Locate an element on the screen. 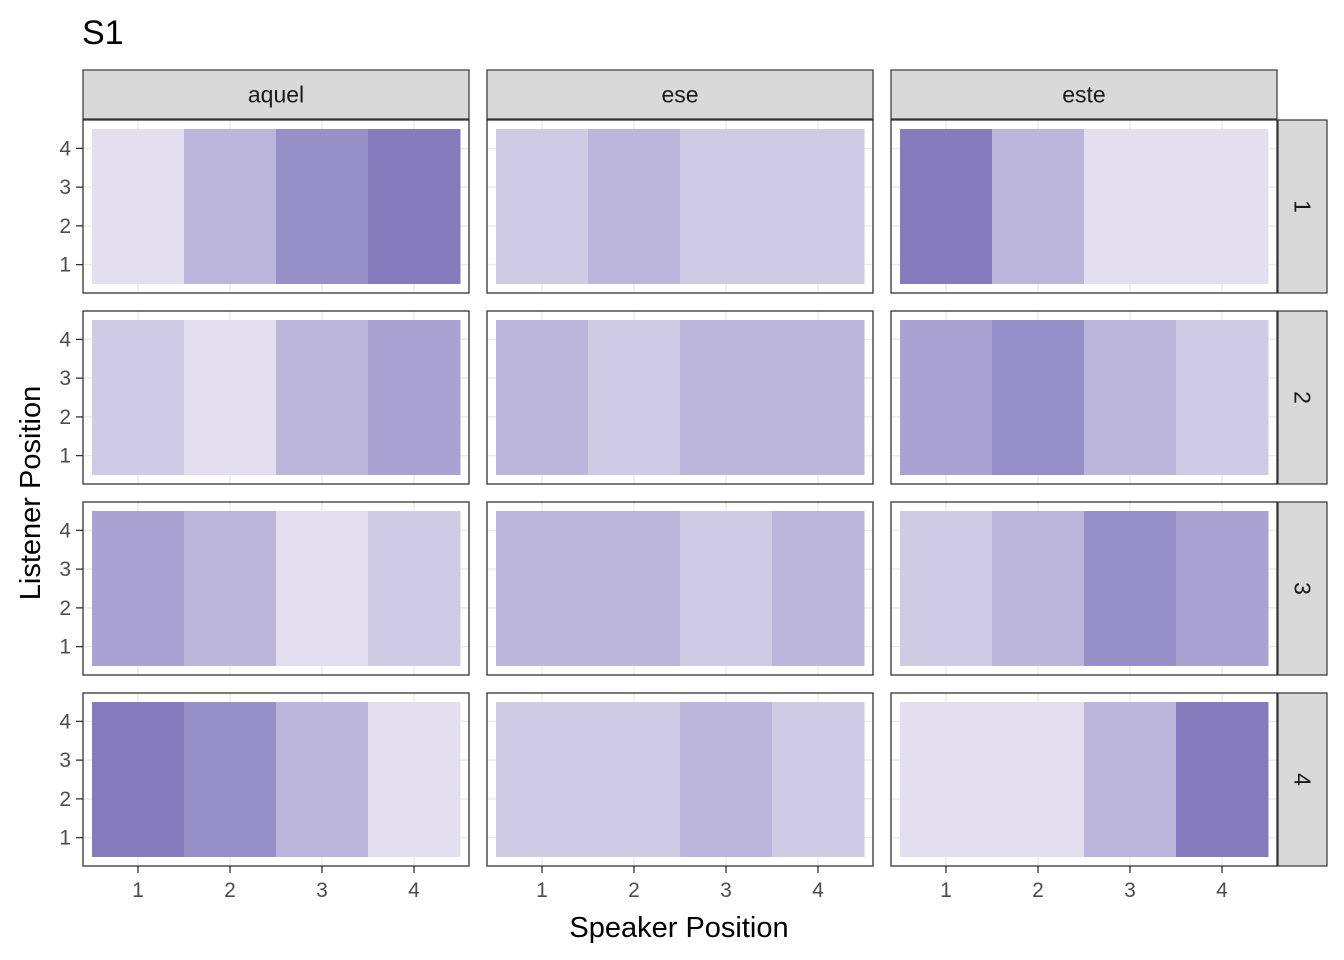 The height and width of the screenshot is (960, 1344). tile-aquel-4-x3 is located at coordinates (322, 779).